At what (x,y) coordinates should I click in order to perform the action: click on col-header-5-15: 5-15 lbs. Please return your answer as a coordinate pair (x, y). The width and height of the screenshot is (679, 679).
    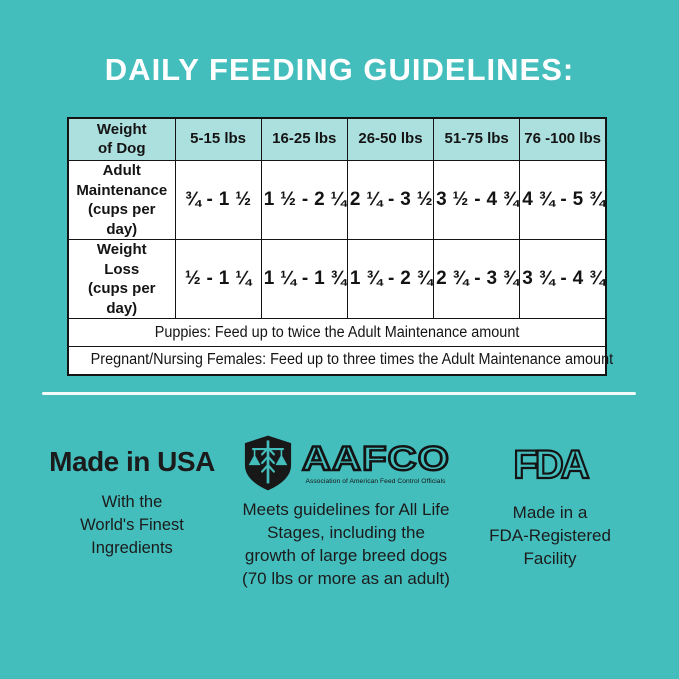
    Looking at the image, I should click on (218, 139).